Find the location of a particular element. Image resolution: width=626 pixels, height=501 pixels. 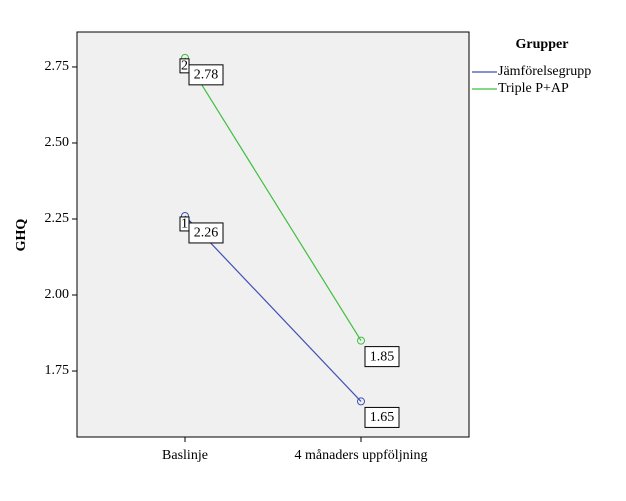

x-tick-label: 4 månaders uppföljning is located at coordinates (361, 455).